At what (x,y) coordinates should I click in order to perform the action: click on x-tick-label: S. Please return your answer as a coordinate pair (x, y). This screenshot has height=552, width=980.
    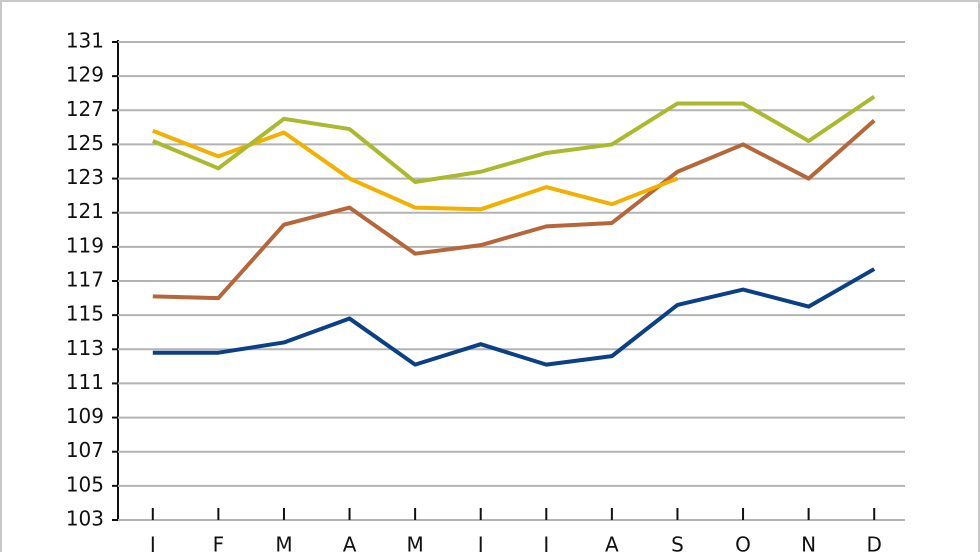
    Looking at the image, I should click on (677, 542).